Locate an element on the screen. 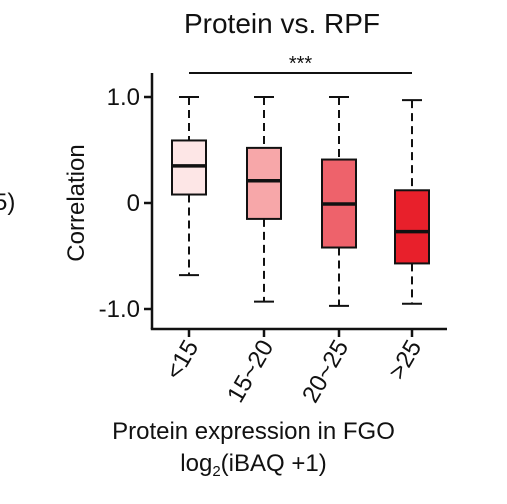  x-axis-unit-suffix: (iBAQ +1) is located at coordinates (273, 463).